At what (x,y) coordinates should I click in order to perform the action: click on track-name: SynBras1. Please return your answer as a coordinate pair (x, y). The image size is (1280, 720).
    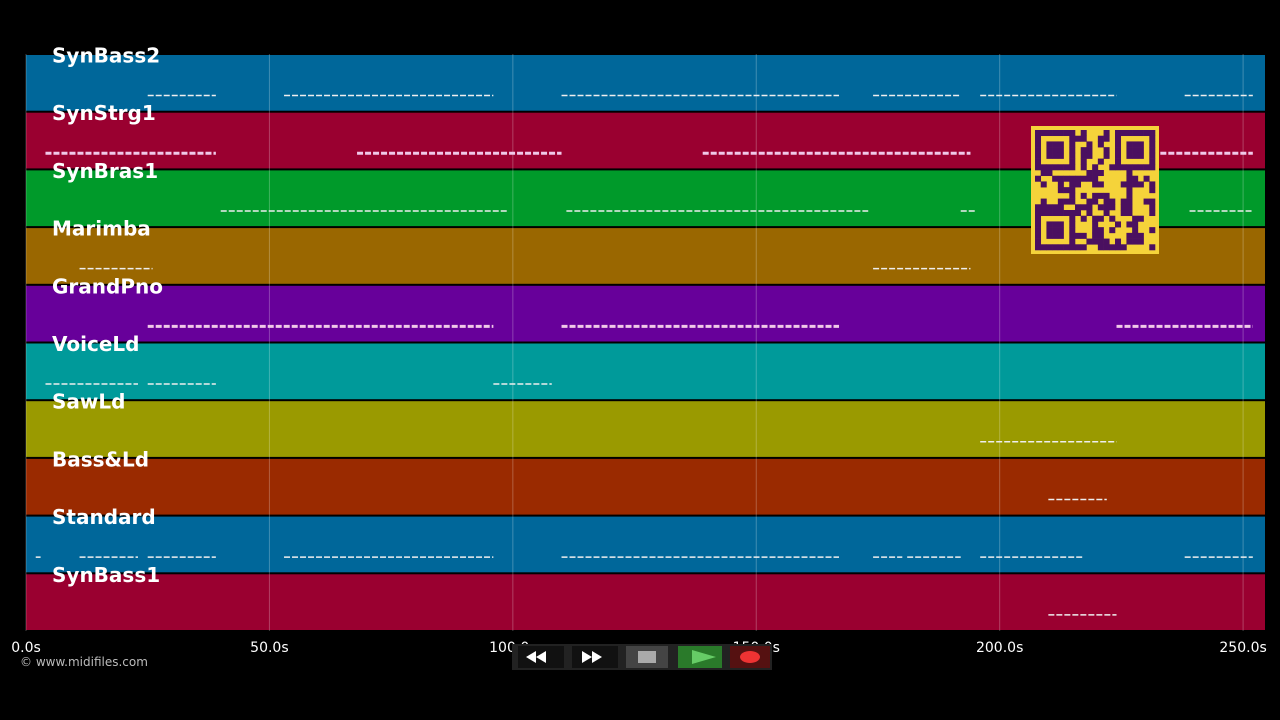
    Looking at the image, I should click on (105, 171).